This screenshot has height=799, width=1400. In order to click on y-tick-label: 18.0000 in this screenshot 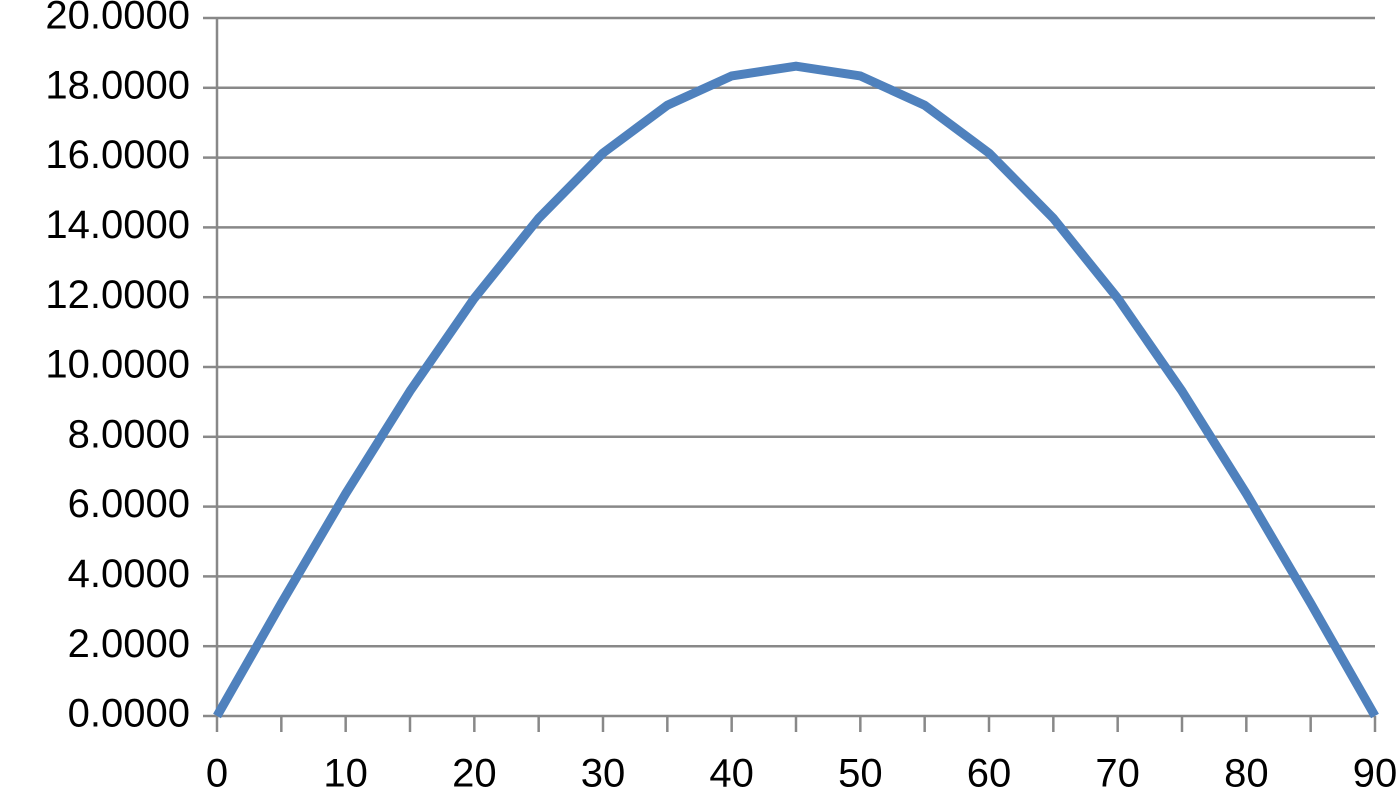, I will do `click(117, 85)`.